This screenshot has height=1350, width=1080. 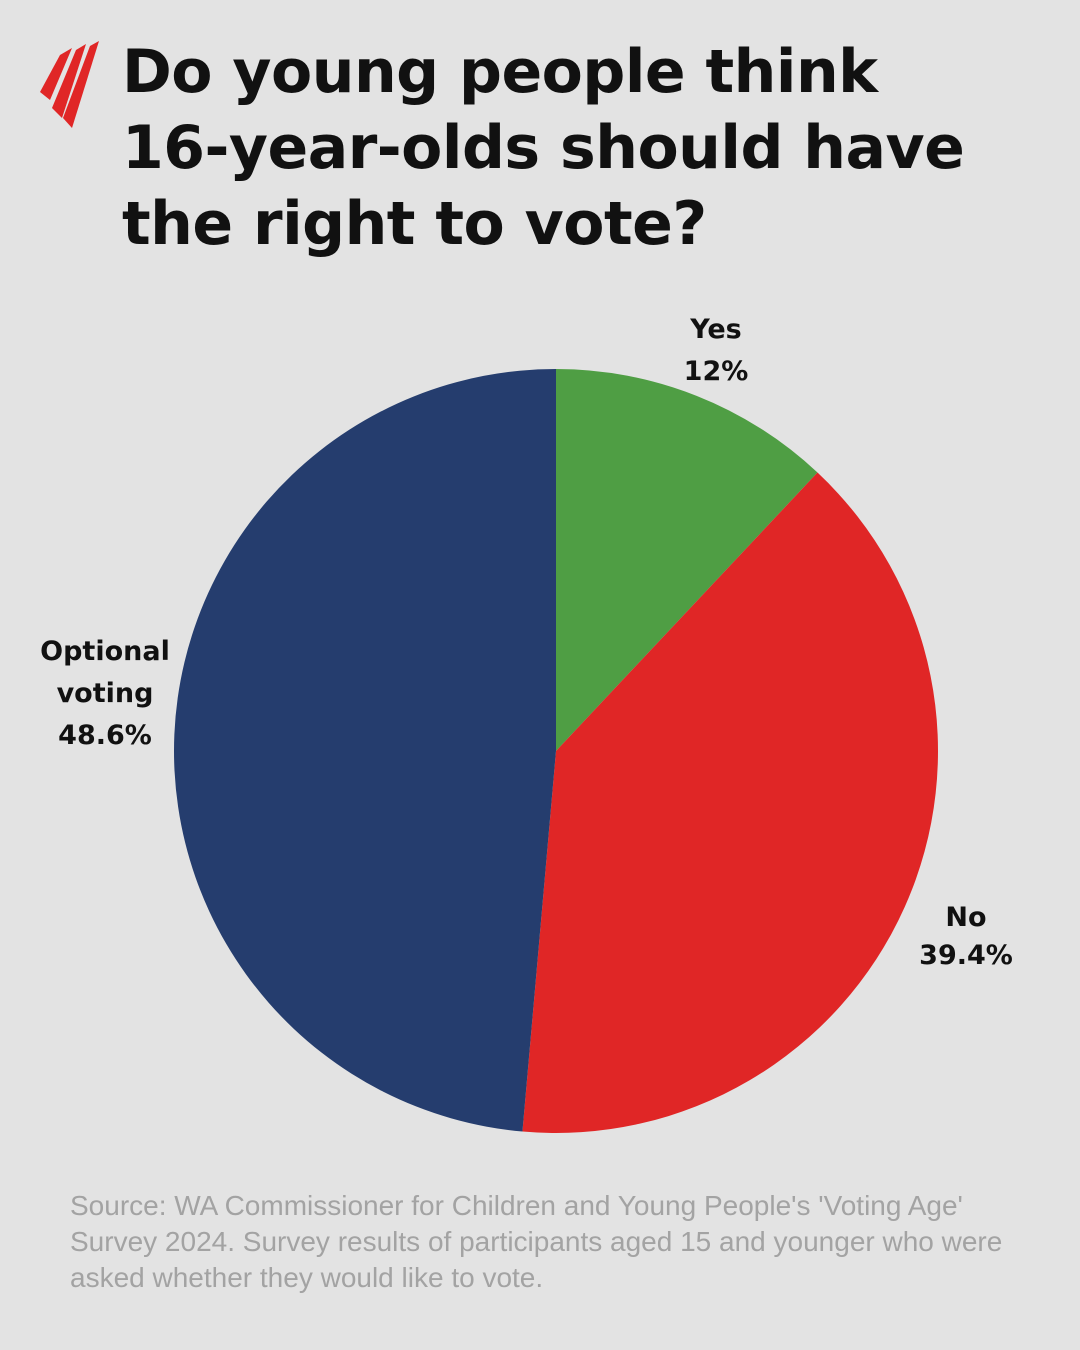 I want to click on logo, so click(x=69, y=84).